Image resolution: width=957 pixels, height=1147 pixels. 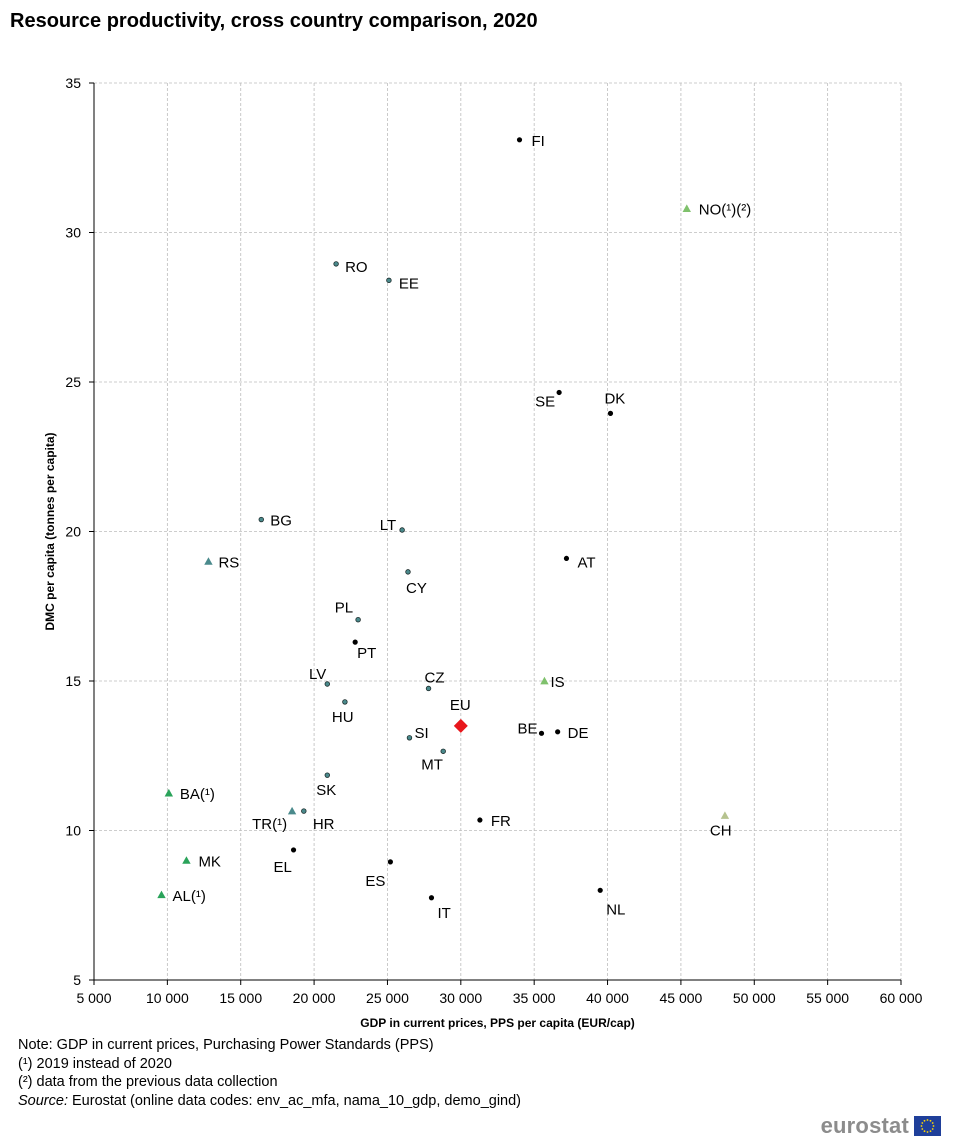 What do you see at coordinates (161, 894) in the screenshot?
I see `point-al` at bounding box center [161, 894].